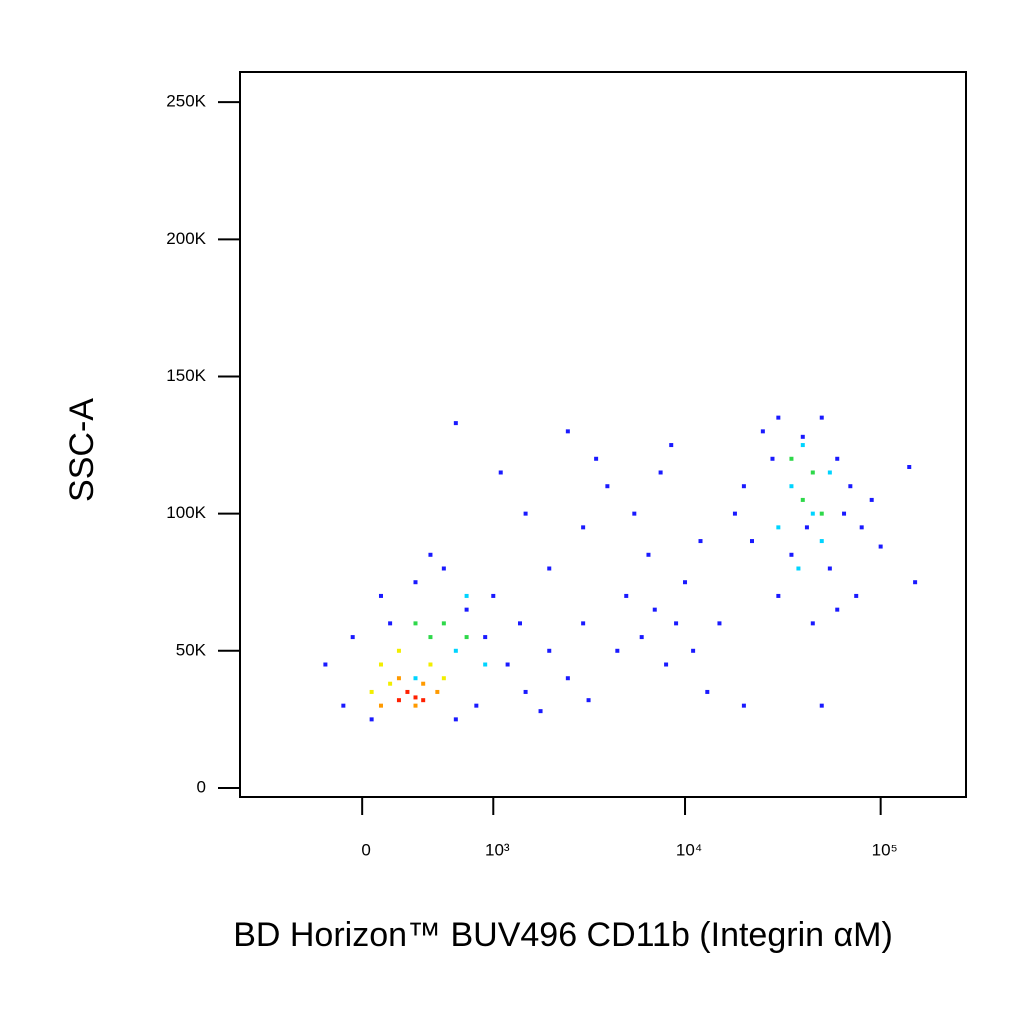 Image resolution: width=1024 pixels, height=1029 pixels. I want to click on y-tick-label: 200K, so click(186, 238).